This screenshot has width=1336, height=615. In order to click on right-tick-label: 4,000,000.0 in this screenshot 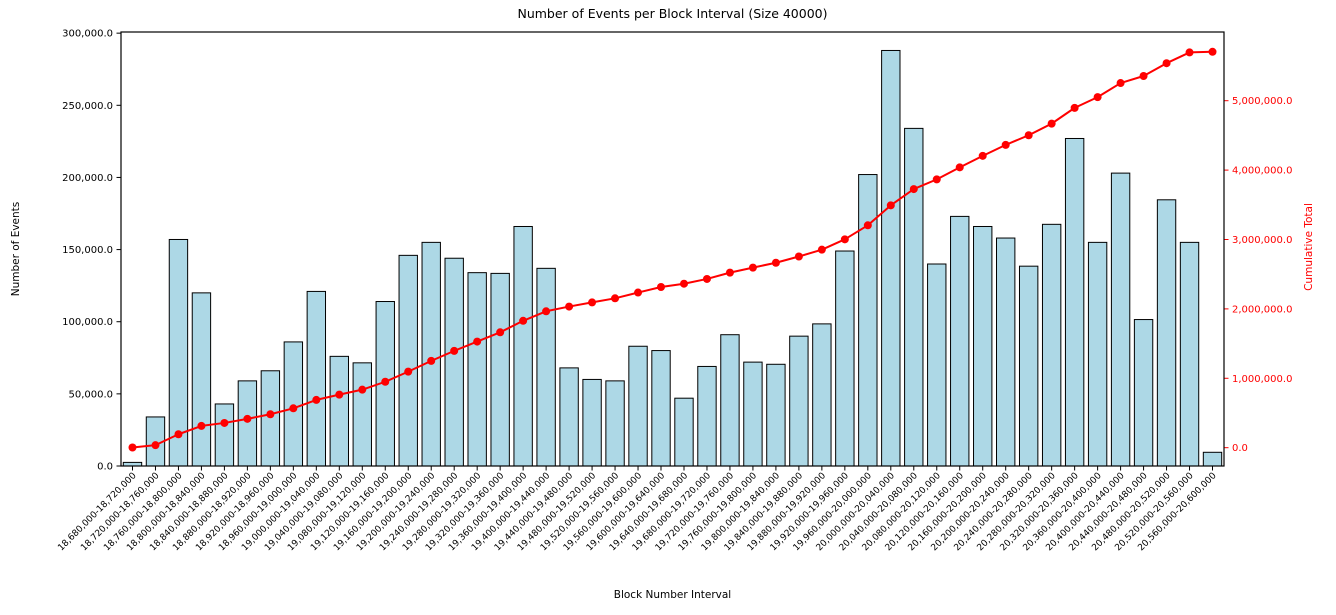, I will do `click(1262, 171)`.